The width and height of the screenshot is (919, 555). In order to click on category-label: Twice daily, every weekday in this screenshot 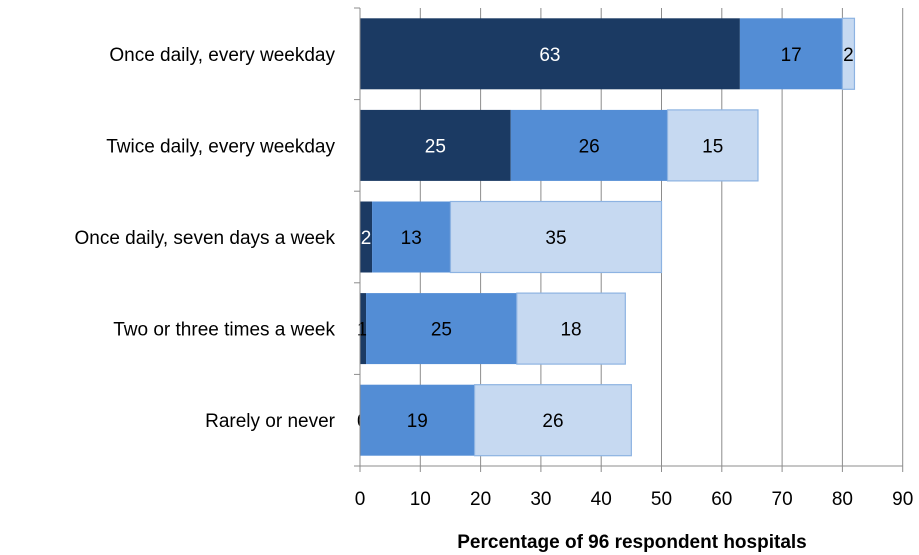, I will do `click(220, 146)`.